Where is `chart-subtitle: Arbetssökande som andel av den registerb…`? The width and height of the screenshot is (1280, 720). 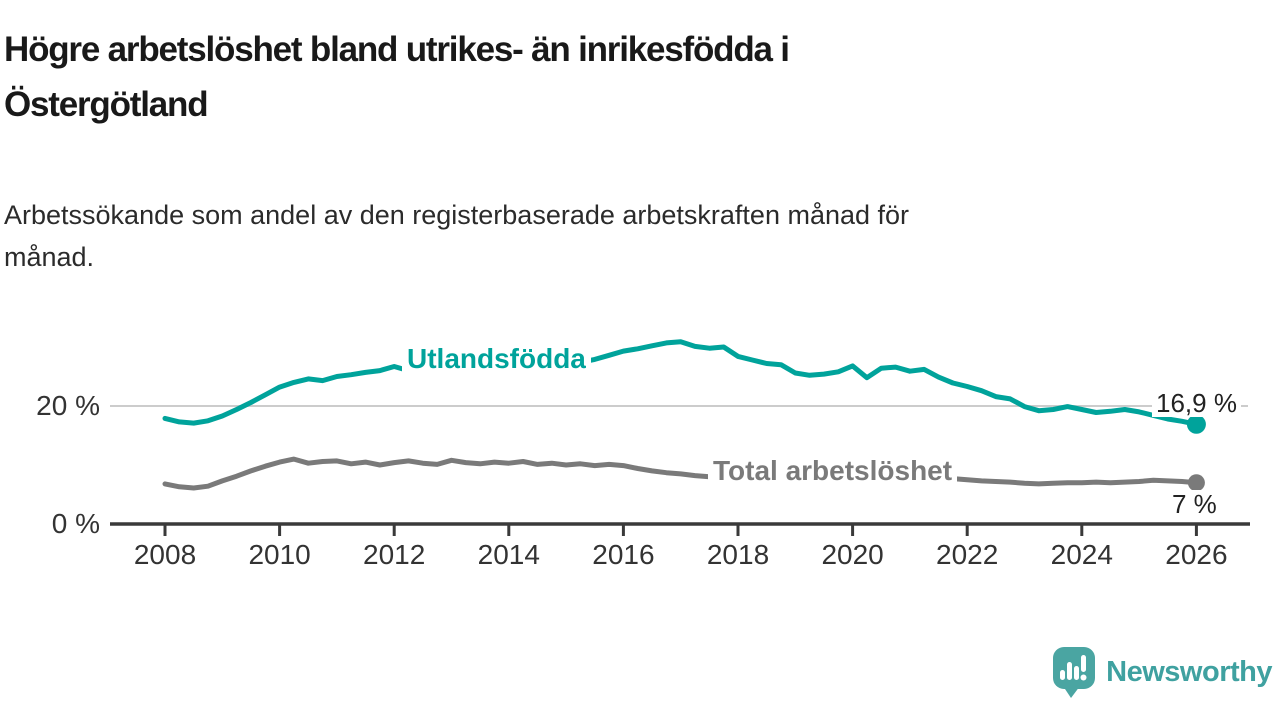 chart-subtitle: Arbetssökande som andel av den registerb… is located at coordinates (599, 236).